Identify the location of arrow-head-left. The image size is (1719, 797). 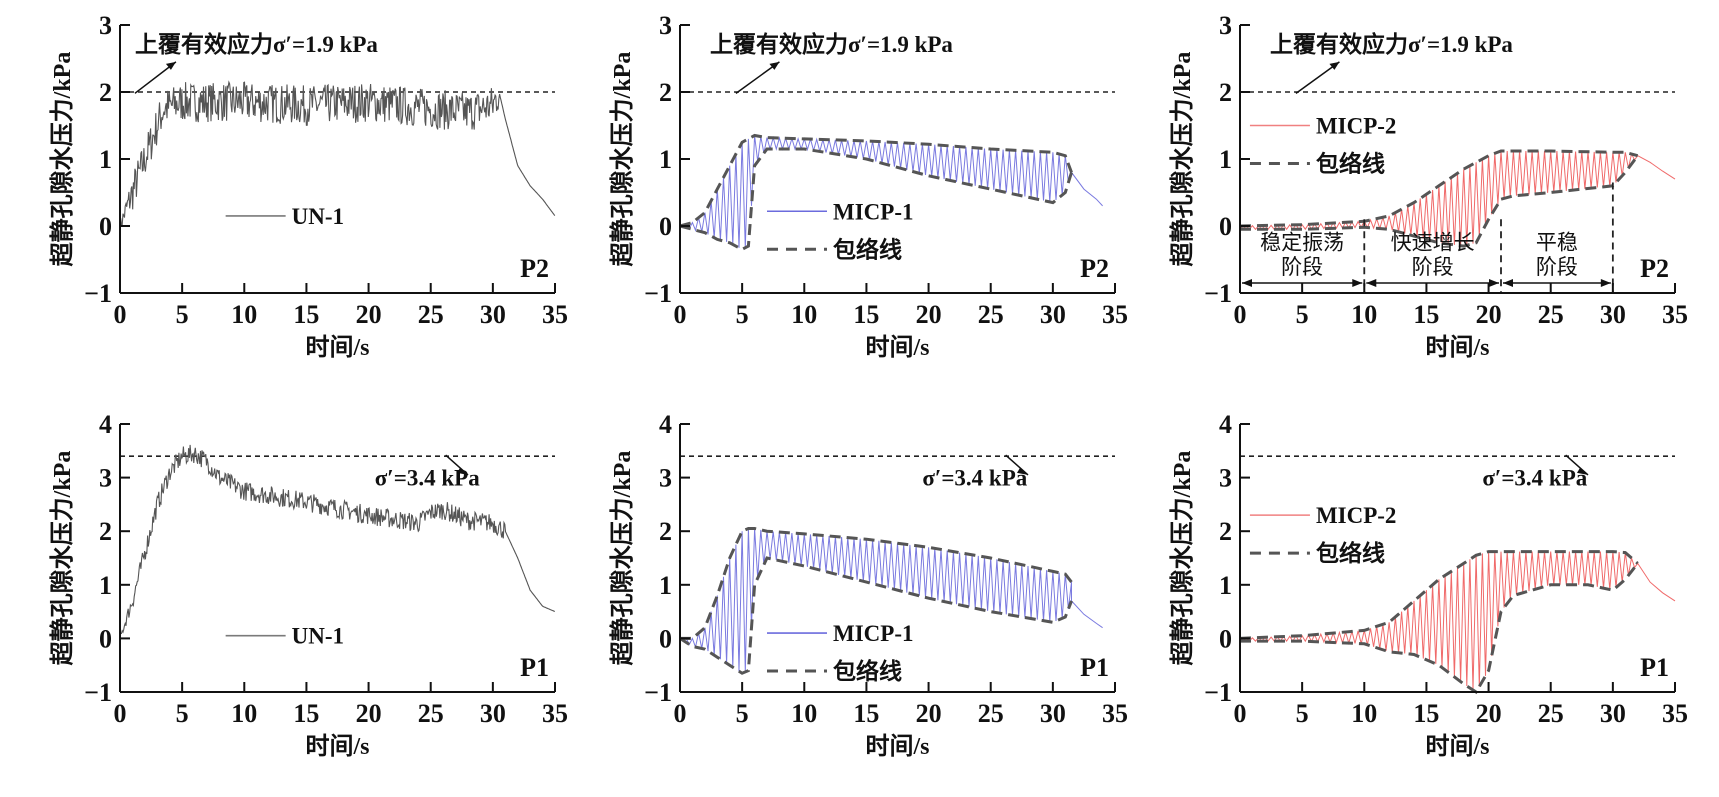
(1247, 282).